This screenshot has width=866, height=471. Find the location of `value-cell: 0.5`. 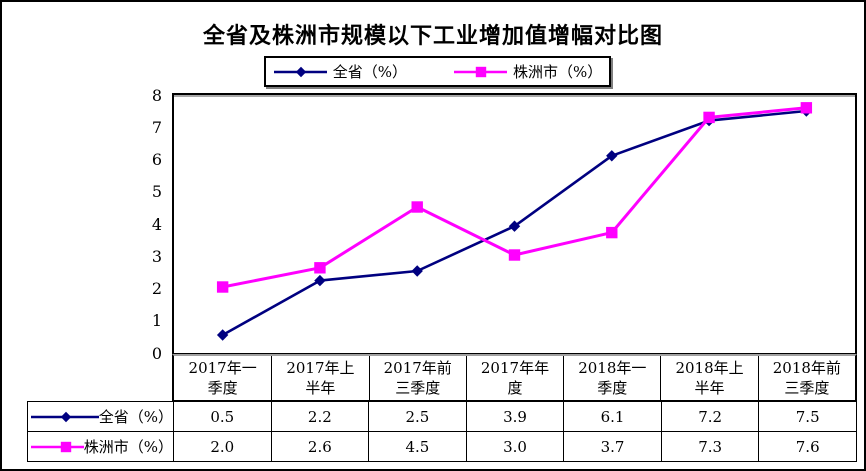

value-cell: 0.5 is located at coordinates (222, 416).